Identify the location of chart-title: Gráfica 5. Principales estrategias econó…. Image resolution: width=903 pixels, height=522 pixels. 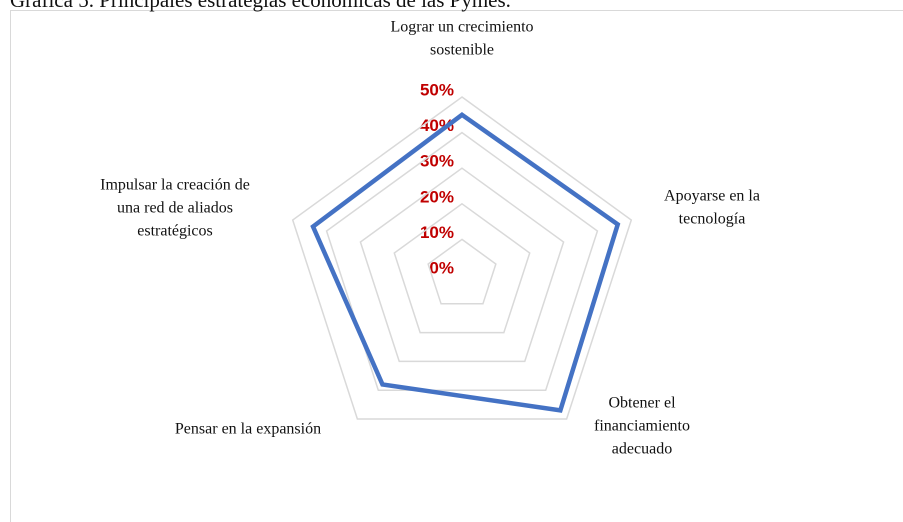
(260, 6).